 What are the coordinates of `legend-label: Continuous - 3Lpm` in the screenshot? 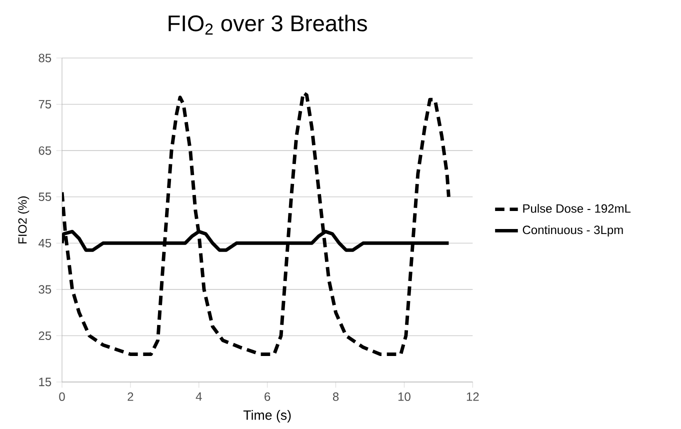 It's located at (572, 231).